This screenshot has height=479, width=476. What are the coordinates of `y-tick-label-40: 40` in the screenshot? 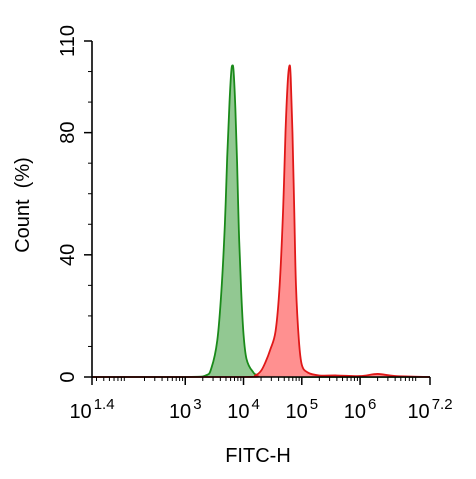 It's located at (68, 255).